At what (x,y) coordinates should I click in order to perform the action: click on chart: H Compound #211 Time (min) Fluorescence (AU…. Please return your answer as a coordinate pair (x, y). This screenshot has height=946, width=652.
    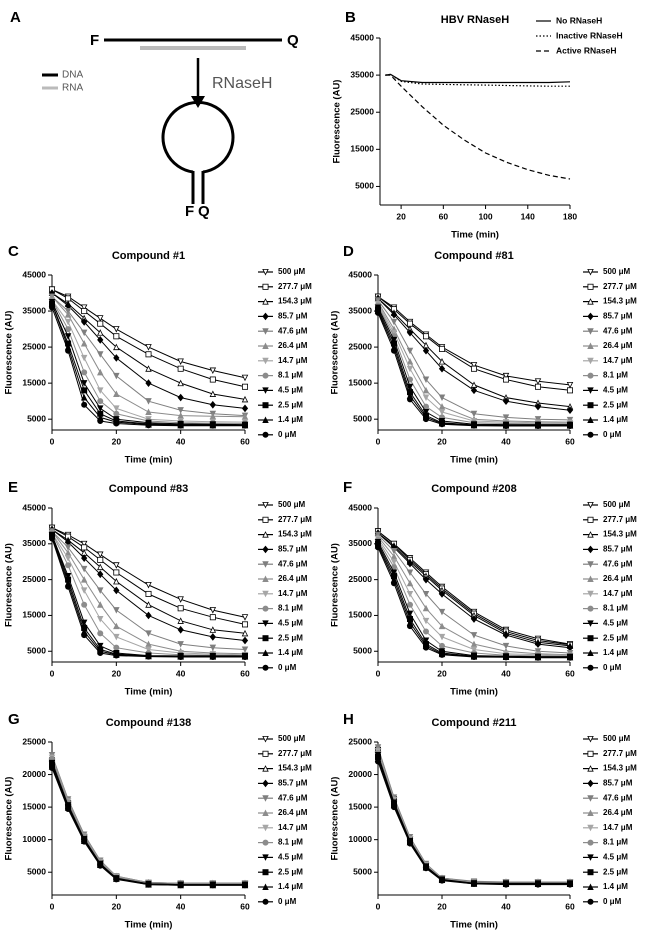
    Looking at the image, I should click on (484, 821).